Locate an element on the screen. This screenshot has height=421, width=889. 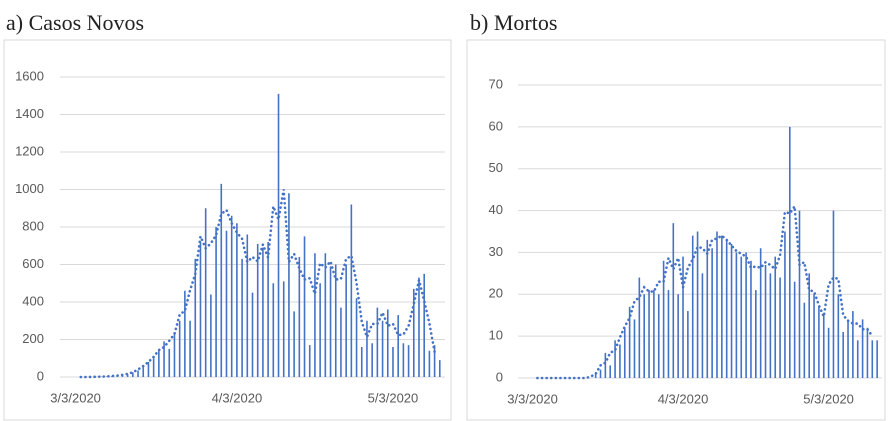
y-tick-label: 40 is located at coordinates (496, 209).